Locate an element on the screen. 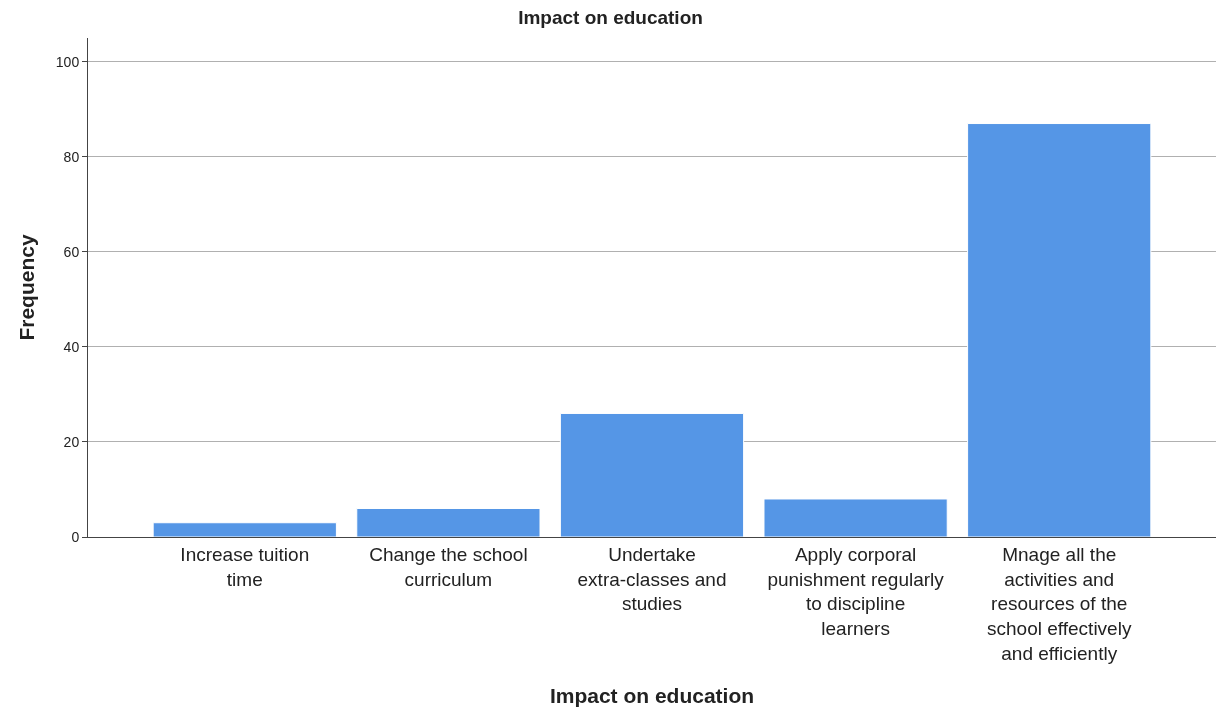 Image resolution: width=1221 pixels, height=717 pixels. y-tick-label: 20 is located at coordinates (71, 441).